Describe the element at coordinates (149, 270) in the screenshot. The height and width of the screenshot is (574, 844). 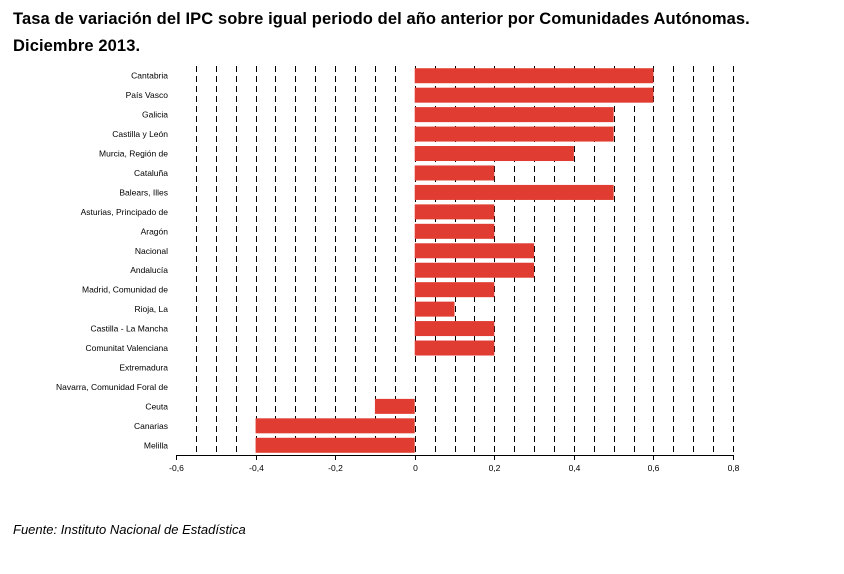
I see `category-label: Andalucía` at that location.